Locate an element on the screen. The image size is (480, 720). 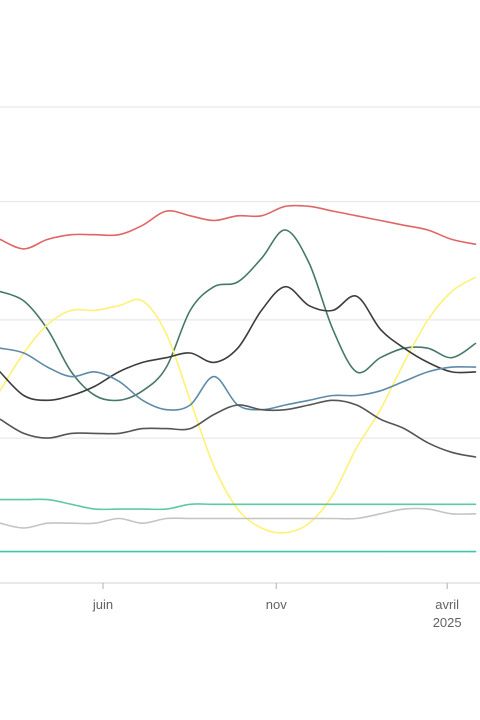
x-tick-label: avril is located at coordinates (447, 604).